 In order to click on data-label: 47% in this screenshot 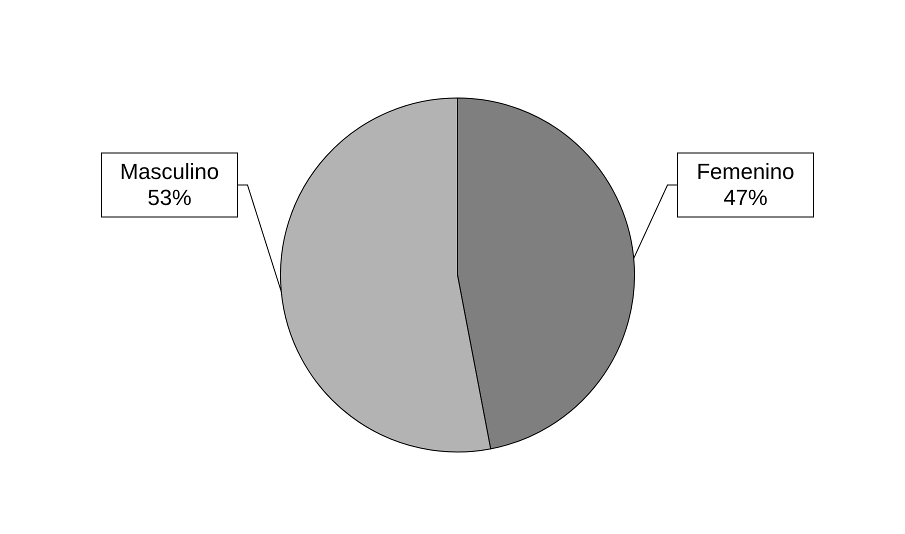, I will do `click(745, 197)`.